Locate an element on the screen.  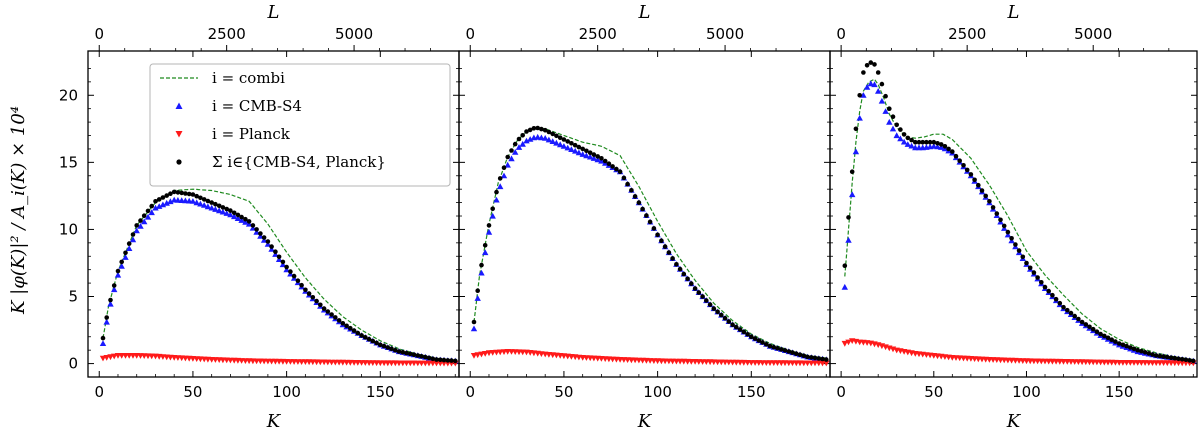
plot-area is located at coordinates (279, 277).